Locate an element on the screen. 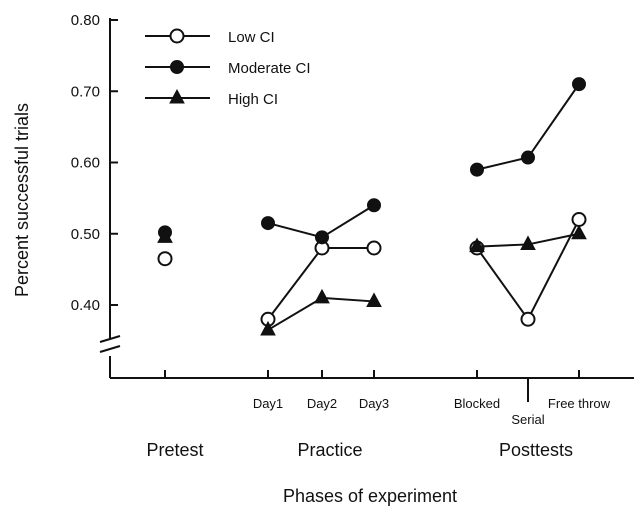 This screenshot has width=644, height=510. group-labels: Pretest Practice Posttests is located at coordinates (359, 450).